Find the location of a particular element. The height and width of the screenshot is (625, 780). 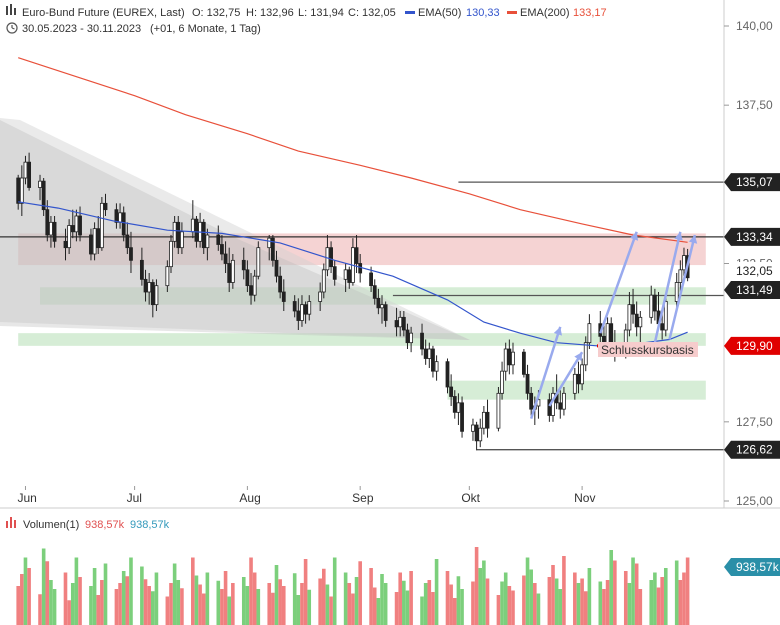

price-badge-shape-131,49 is located at coordinates (752, 290).